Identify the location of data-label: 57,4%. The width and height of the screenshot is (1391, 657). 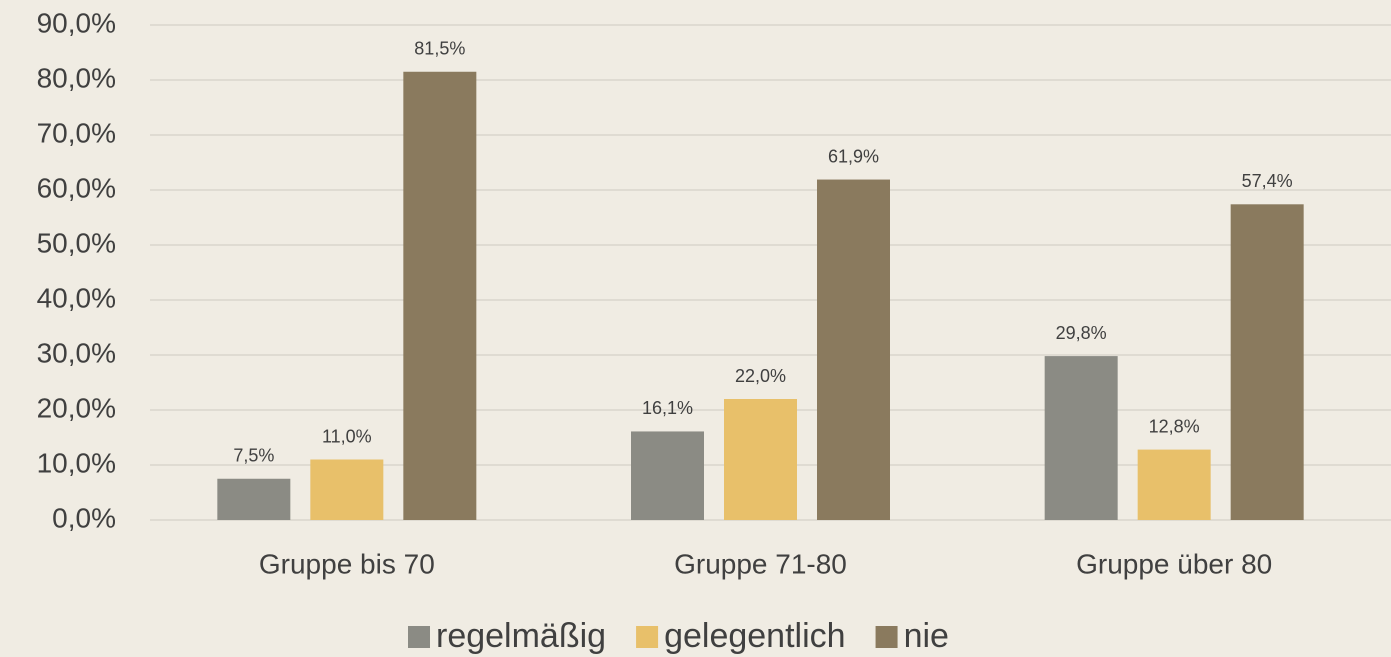
(1267, 181).